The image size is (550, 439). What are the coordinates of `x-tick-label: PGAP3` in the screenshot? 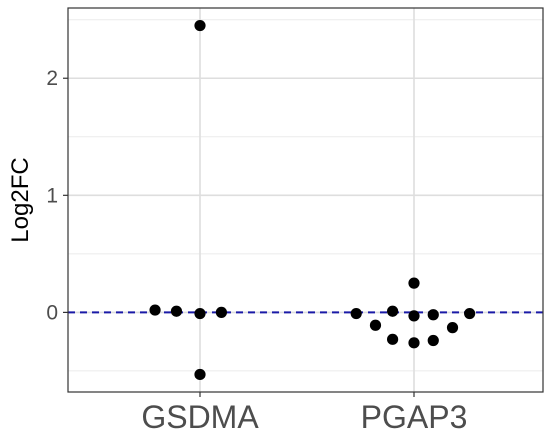 It's located at (414, 417).